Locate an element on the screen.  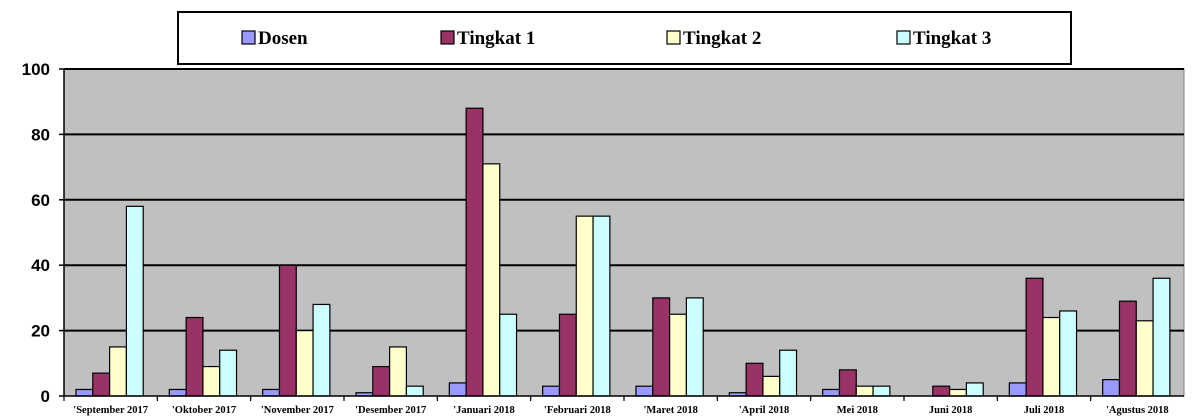
y-tick-label: 40 is located at coordinates (40, 265).